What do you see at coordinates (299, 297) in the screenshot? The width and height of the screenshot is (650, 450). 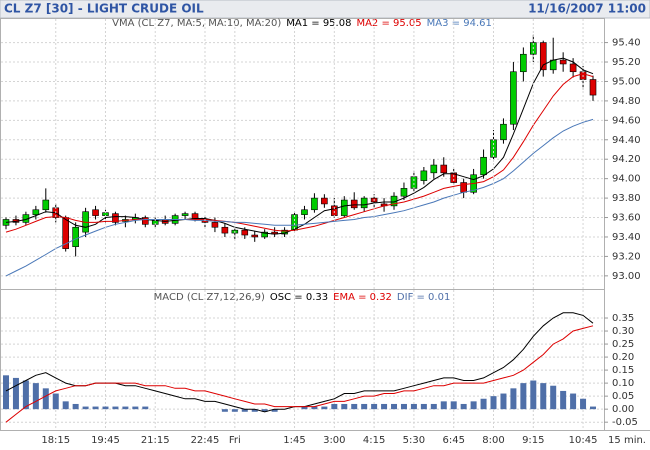 I see `legend-entry: OSC = 0.33` at bounding box center [299, 297].